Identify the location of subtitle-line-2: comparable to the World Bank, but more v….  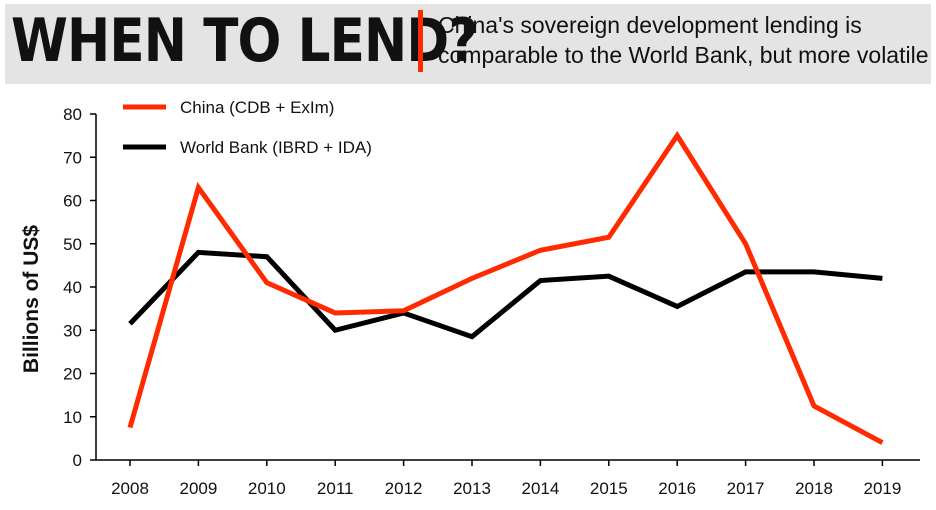
(683, 55).